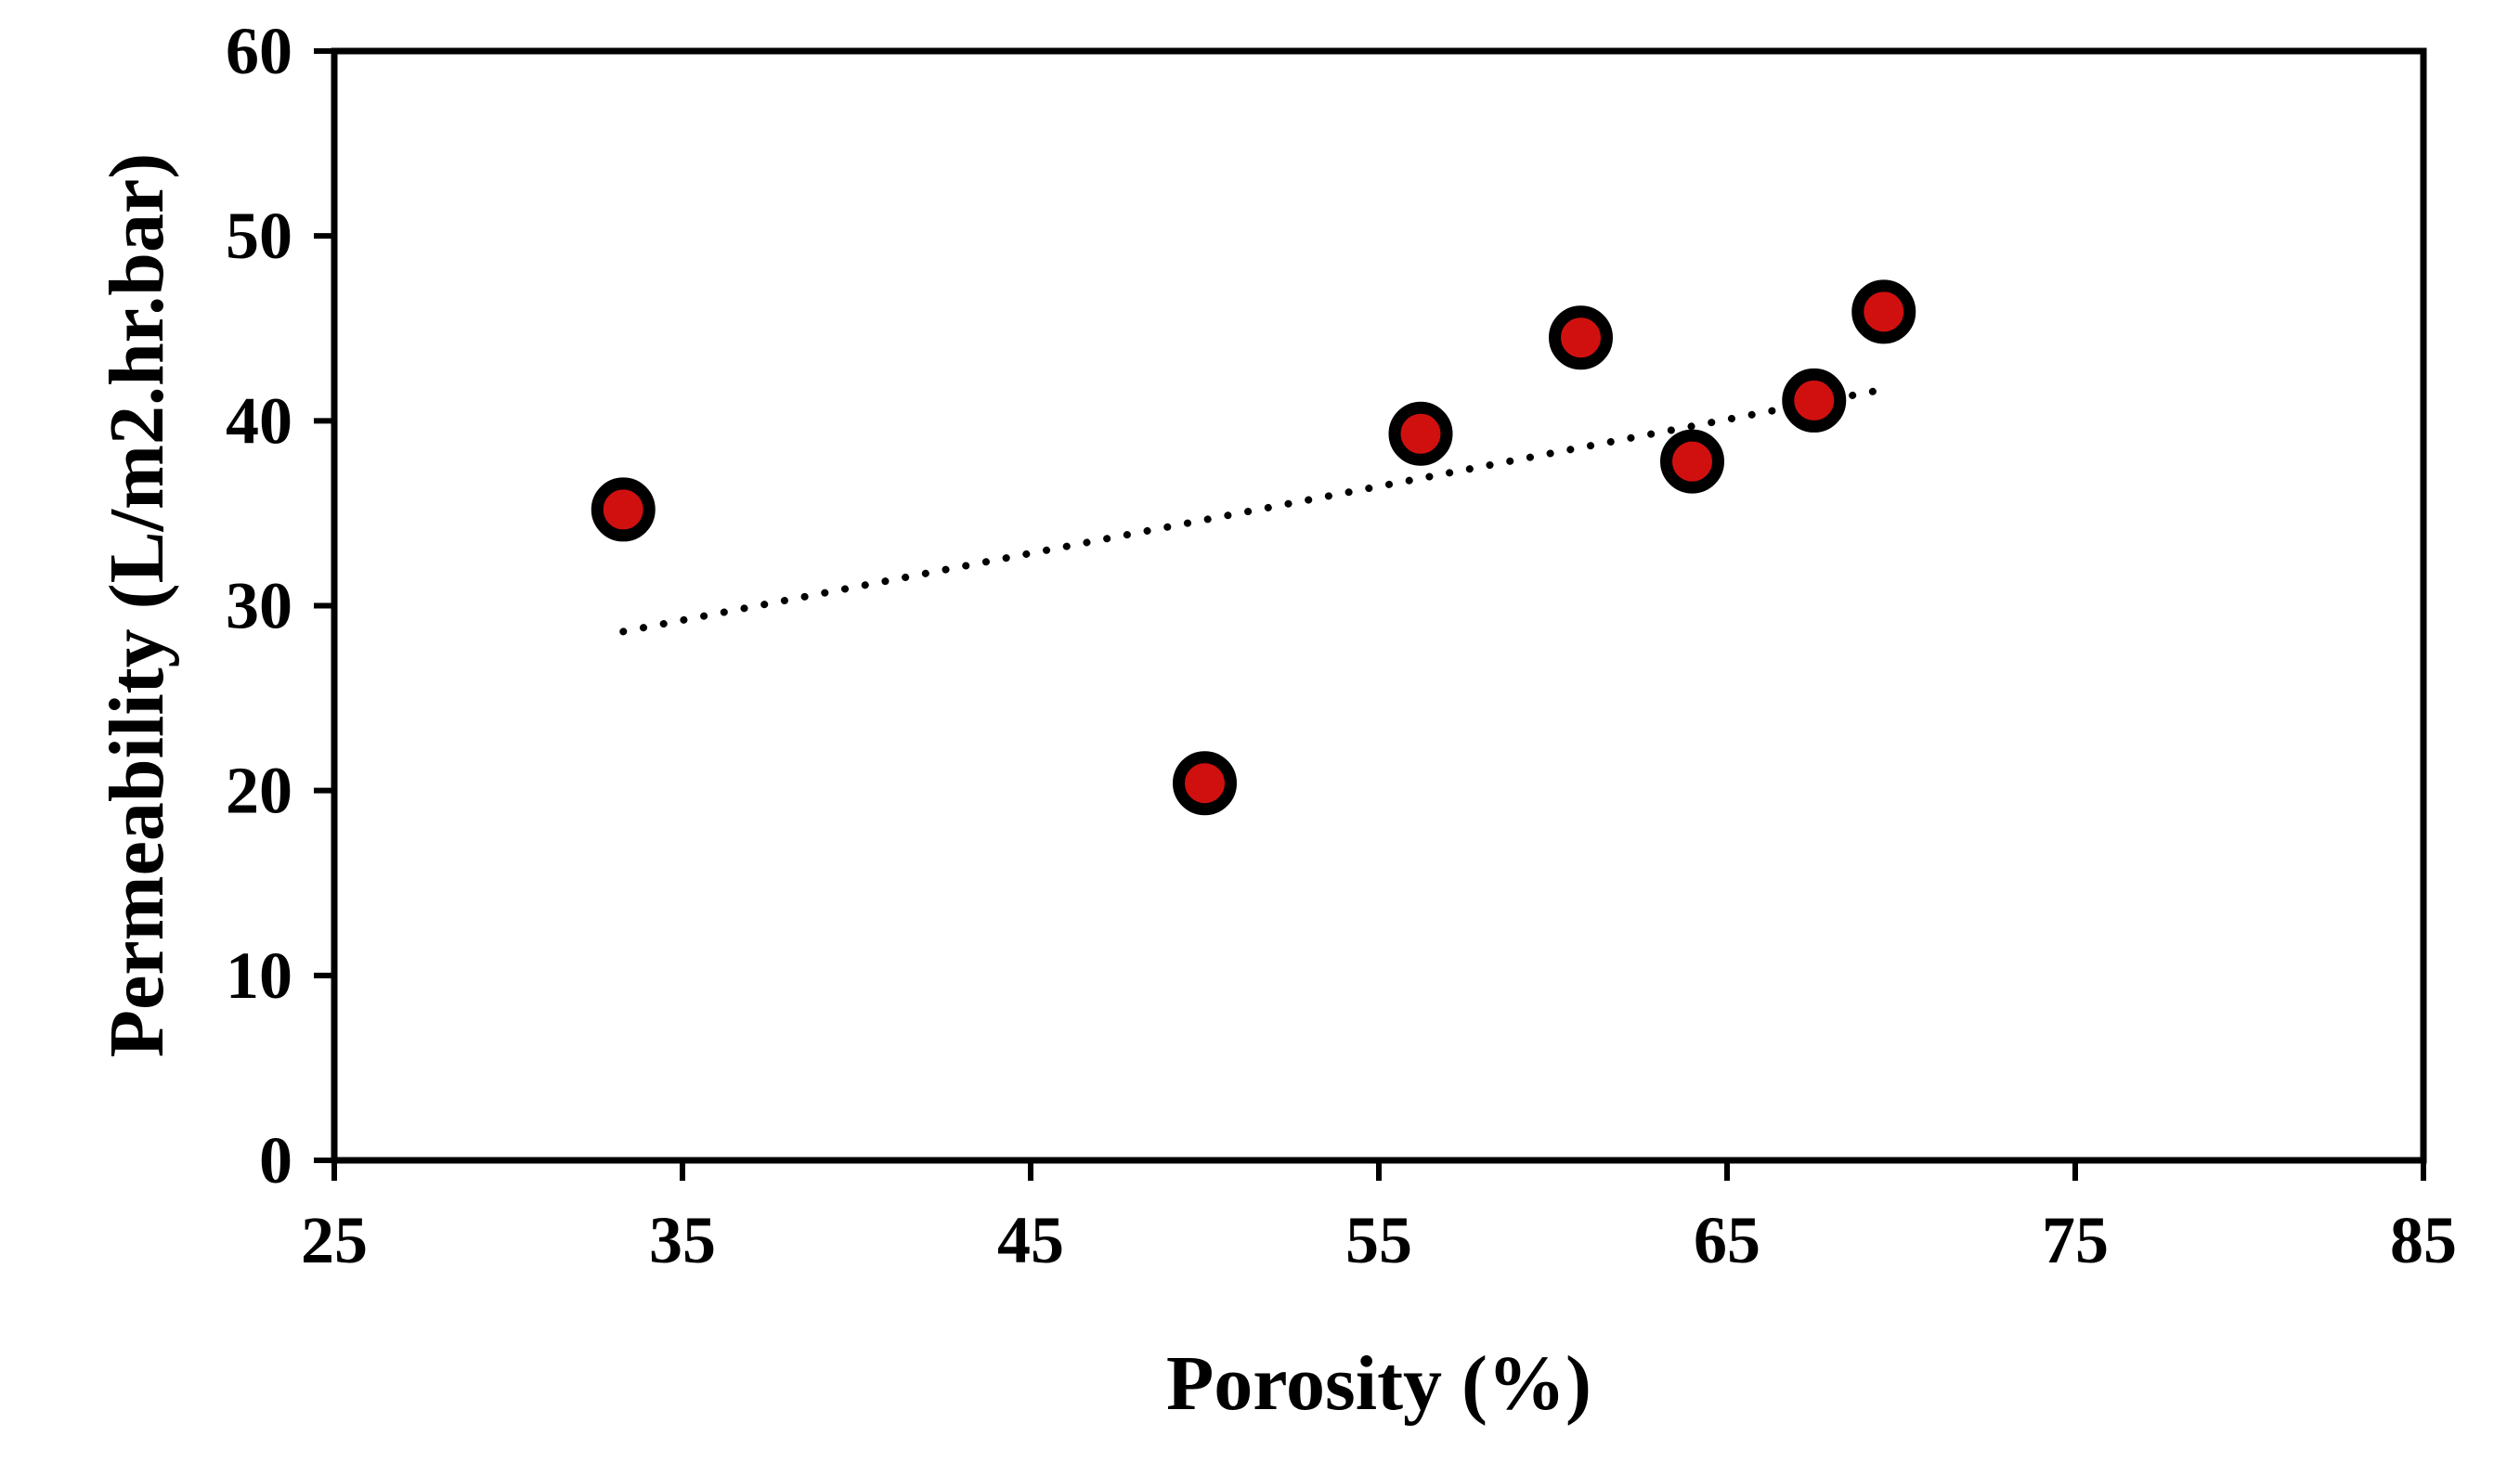 The width and height of the screenshot is (2520, 1475). What do you see at coordinates (259, 236) in the screenshot?
I see `y-tick-label: 50` at bounding box center [259, 236].